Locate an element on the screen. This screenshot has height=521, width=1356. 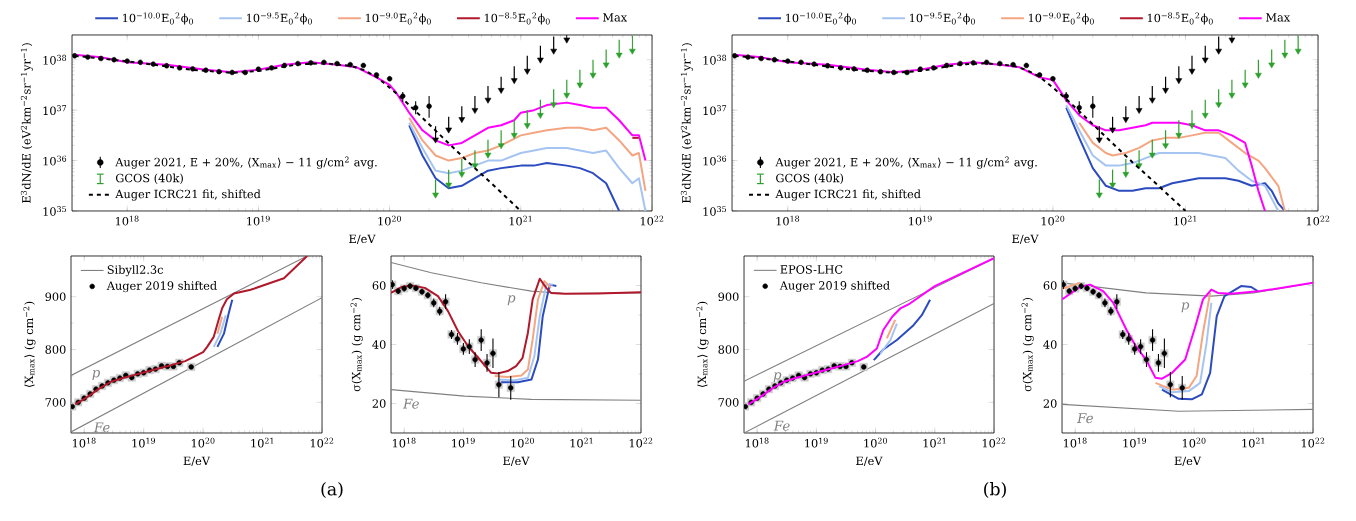
text: (a) is located at coordinates (332, 490).